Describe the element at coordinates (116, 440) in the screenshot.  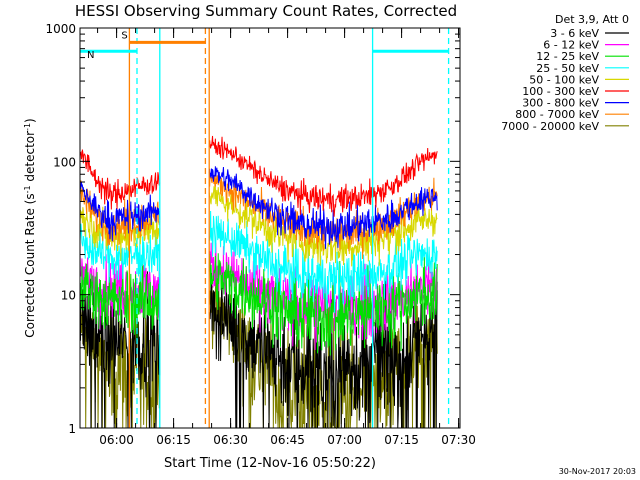
I see `x-tick-label-0: 06:00` at that location.